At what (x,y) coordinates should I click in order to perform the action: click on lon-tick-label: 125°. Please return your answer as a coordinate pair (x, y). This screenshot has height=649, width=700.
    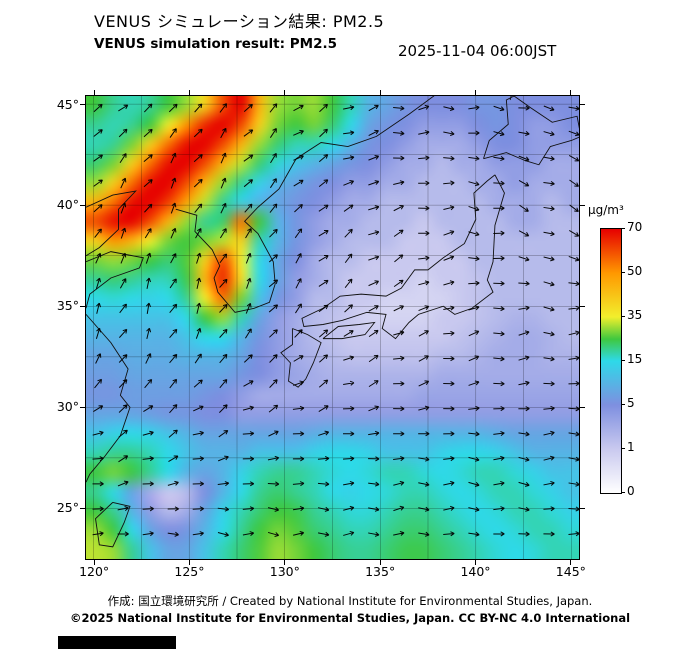
    Looking at the image, I should click on (189, 571).